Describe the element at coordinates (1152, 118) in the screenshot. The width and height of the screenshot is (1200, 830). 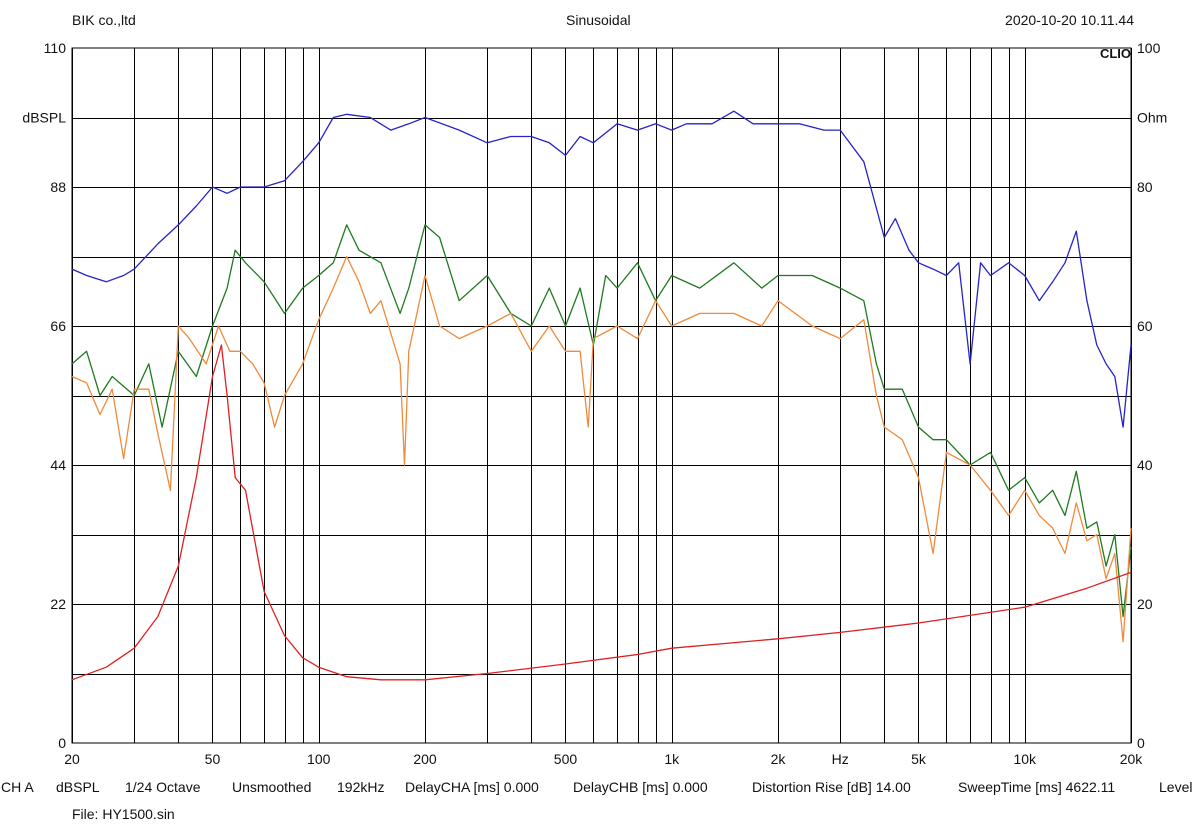
I see `y-right-axis-label: Ohm` at that location.